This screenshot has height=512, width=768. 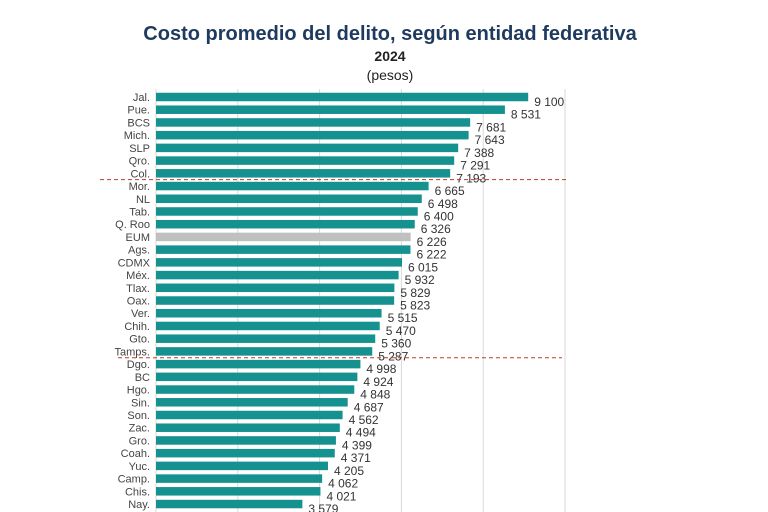 I want to click on value-label: 5 823, so click(x=415, y=306).